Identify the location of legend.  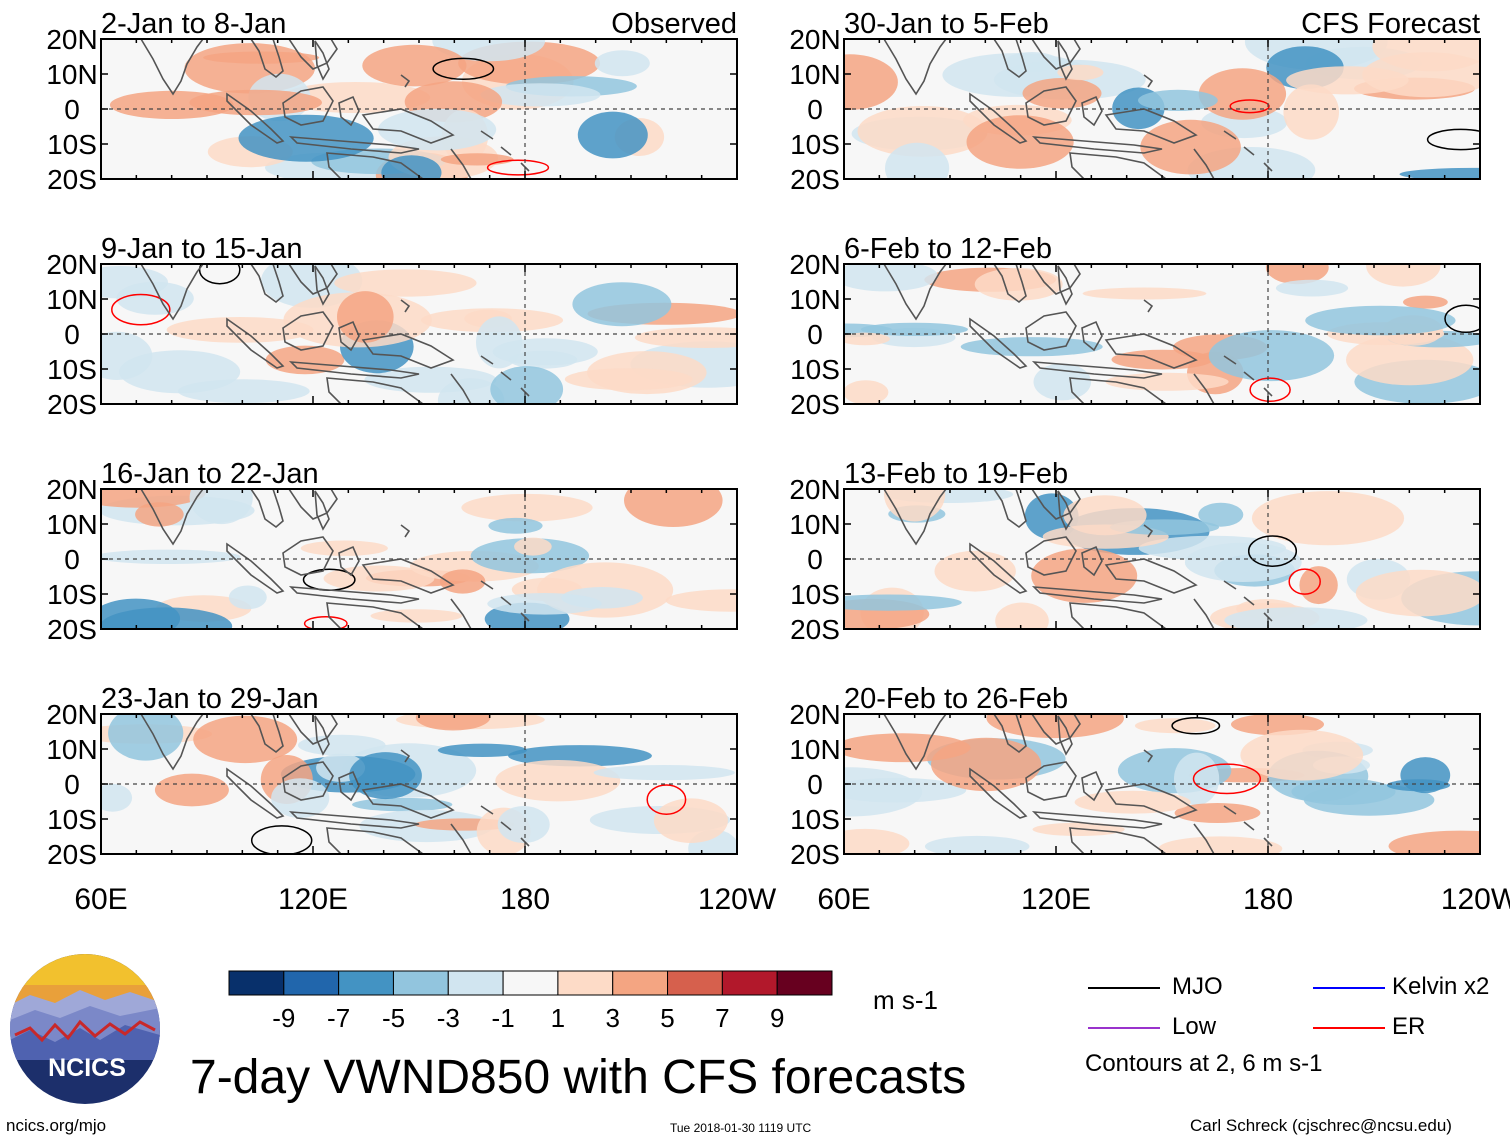
(1236, 1008).